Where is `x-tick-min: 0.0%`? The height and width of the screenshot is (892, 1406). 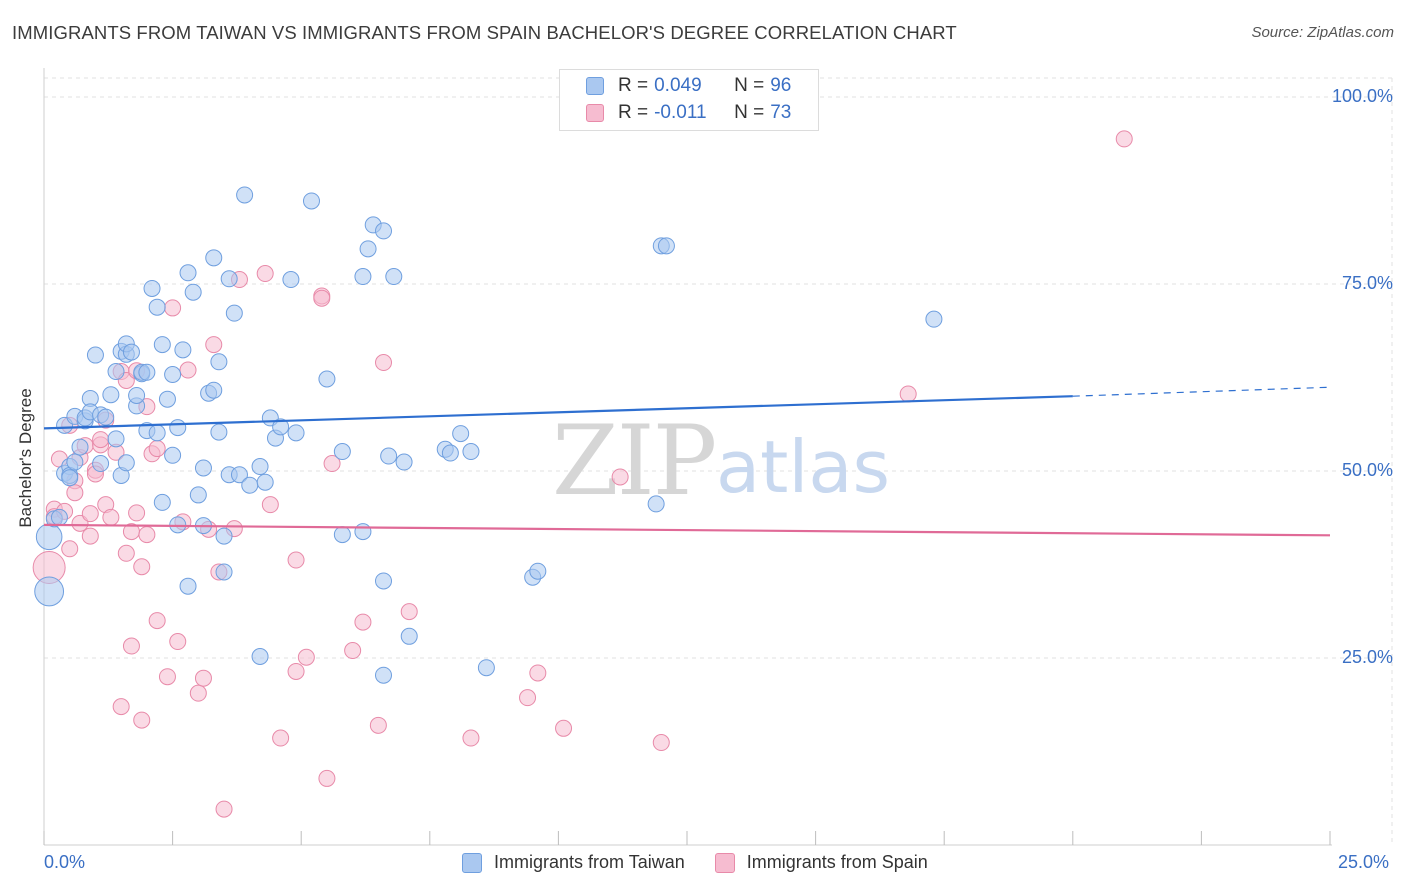 x-tick-min: 0.0% is located at coordinates (65, 862).